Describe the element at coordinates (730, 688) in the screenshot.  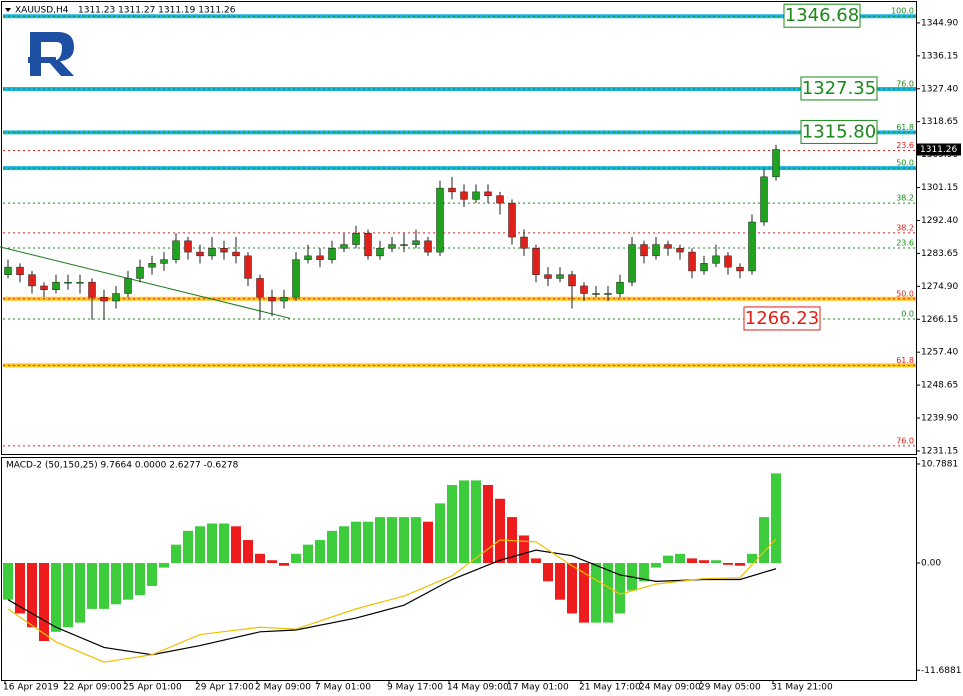
I see `x-tick-label: 29 May 05:00` at that location.